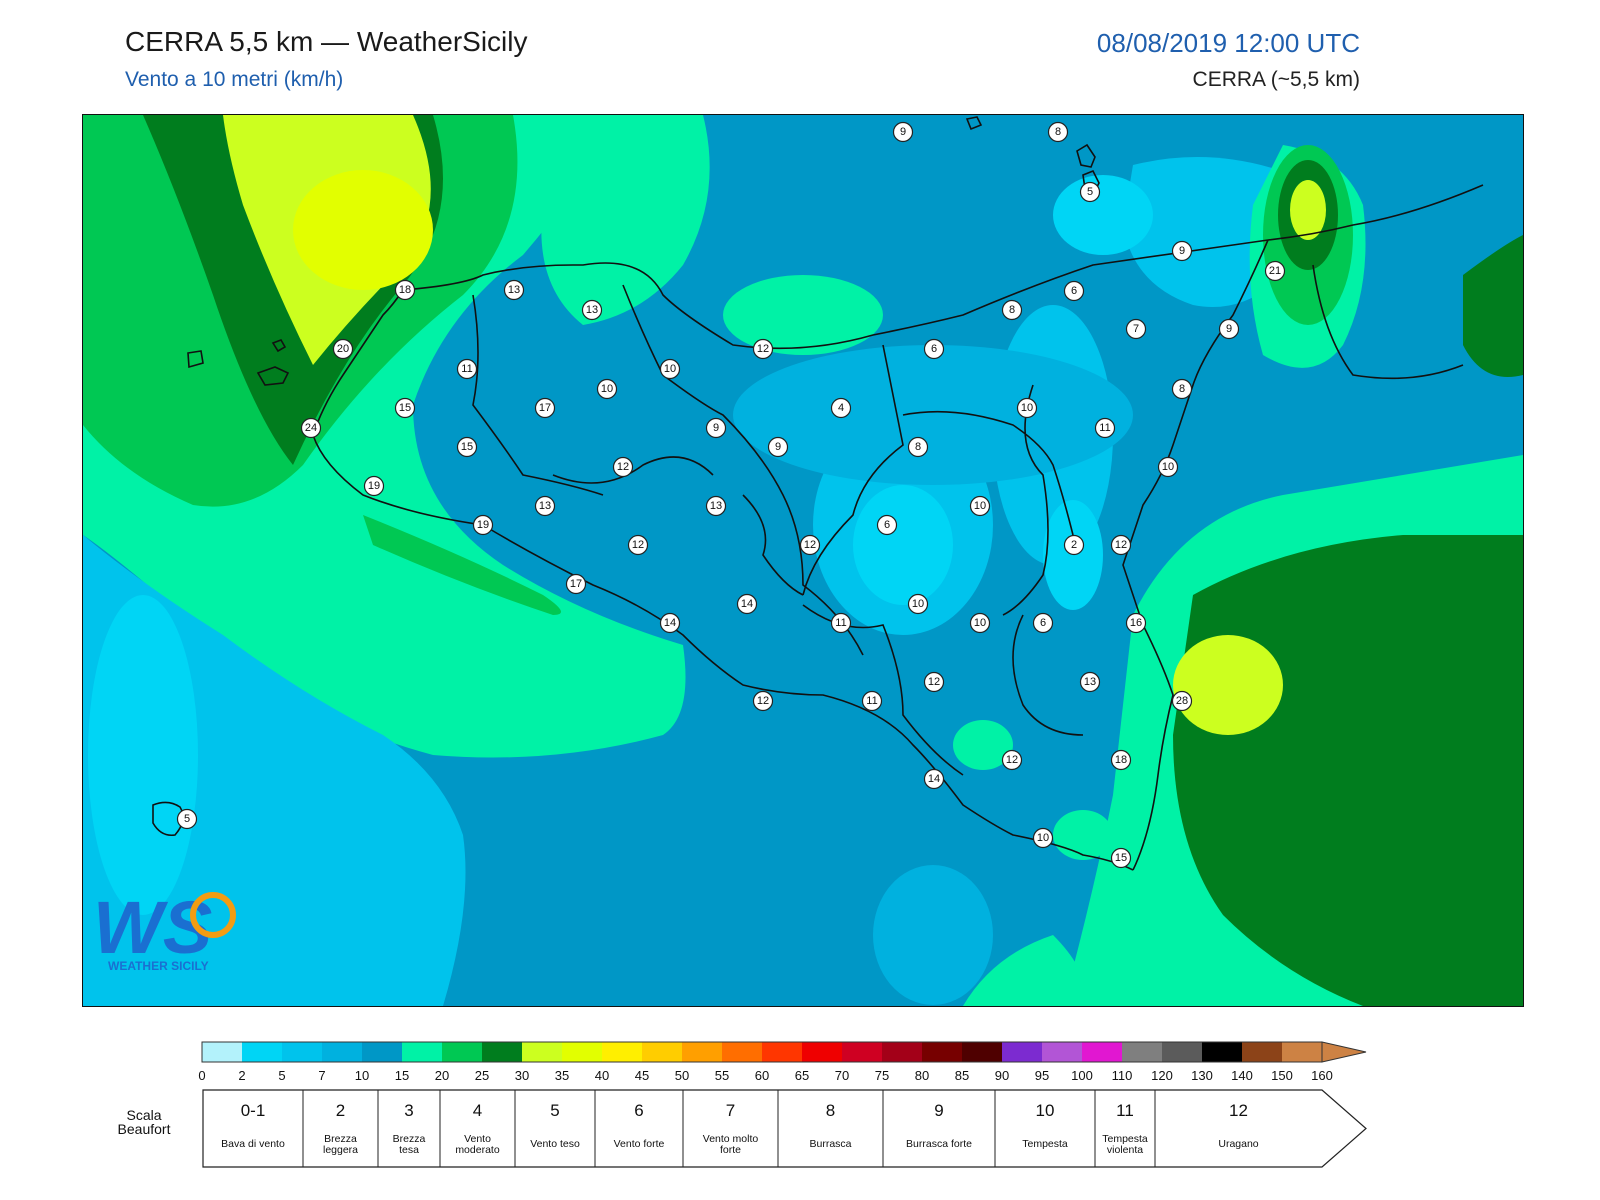 The height and width of the screenshot is (1200, 1600). What do you see at coordinates (1002, 1075) in the screenshot?
I see `colorbar-tick-label: 90` at bounding box center [1002, 1075].